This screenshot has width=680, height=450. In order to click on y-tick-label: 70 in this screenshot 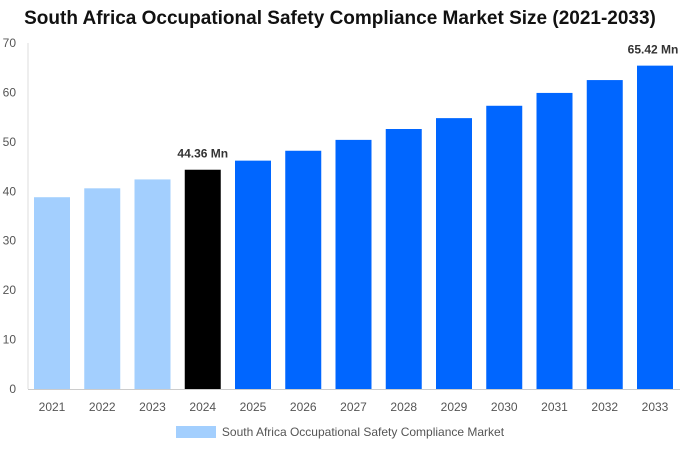, I will do `click(10, 43)`.